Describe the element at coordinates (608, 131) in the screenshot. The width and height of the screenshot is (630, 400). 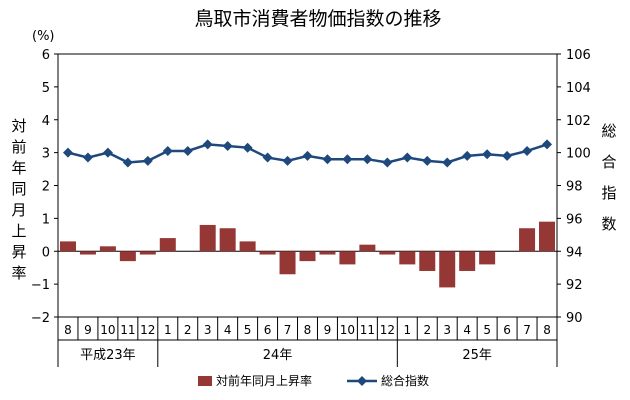
I see `right-axis-label-char: 総` at that location.